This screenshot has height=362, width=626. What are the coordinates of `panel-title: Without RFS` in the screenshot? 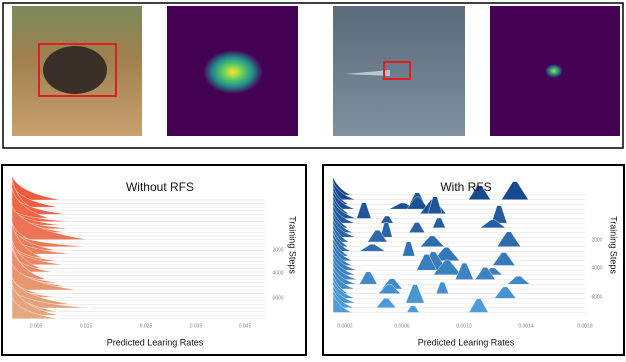 It's located at (160, 187).